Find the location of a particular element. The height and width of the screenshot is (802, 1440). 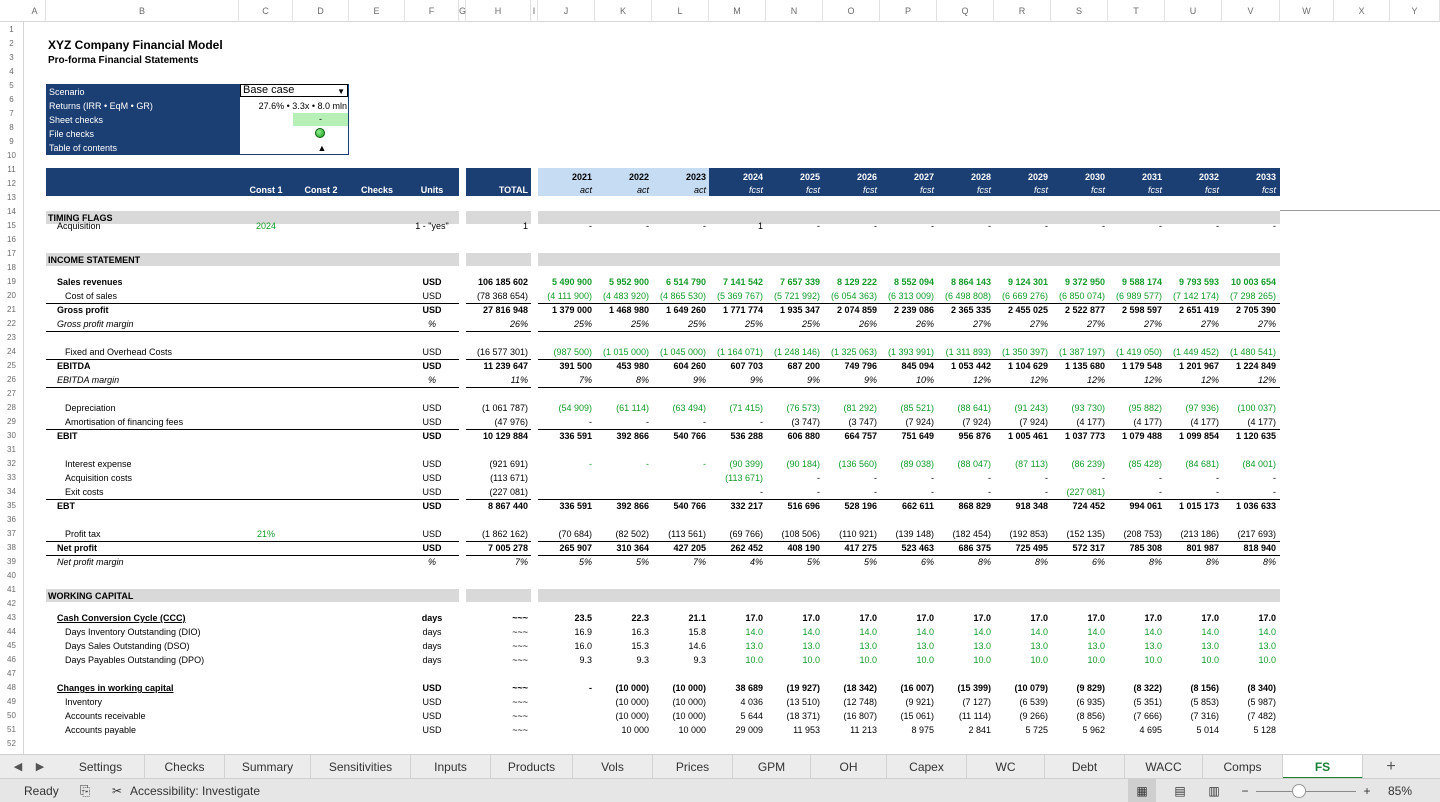

value-cell: 5 128 is located at coordinates (1264, 730).